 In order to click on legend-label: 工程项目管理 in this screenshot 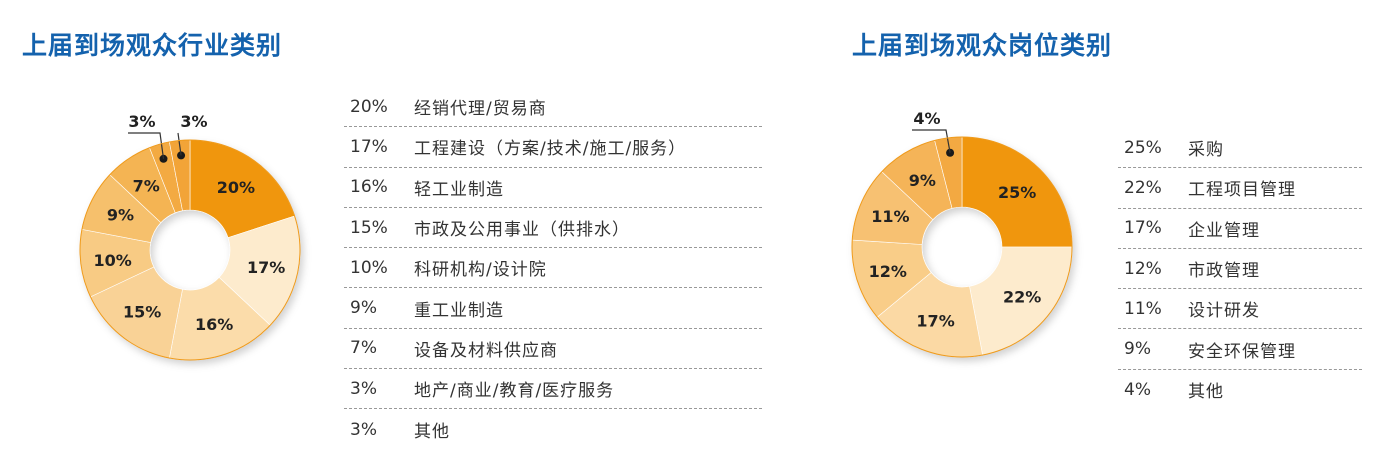, I will do `click(1242, 190)`.